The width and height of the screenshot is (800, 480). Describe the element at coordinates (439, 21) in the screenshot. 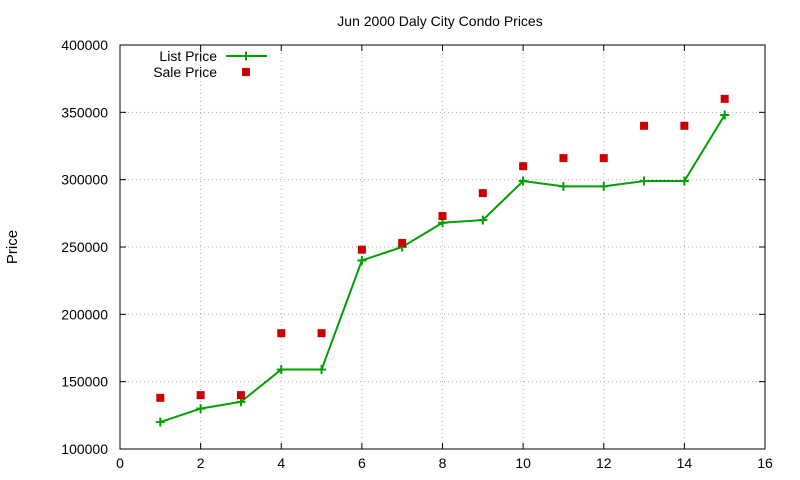

I see `chart-title: Jun 2000 Daly City Condo Prices` at that location.